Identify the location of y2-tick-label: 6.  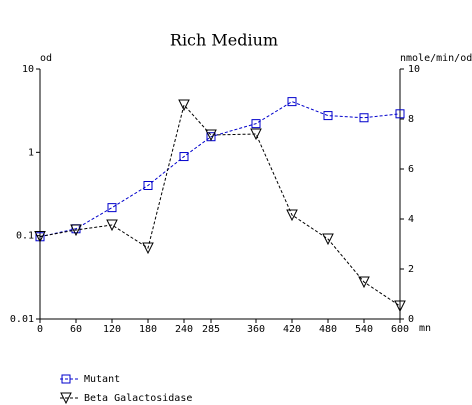
(411, 169).